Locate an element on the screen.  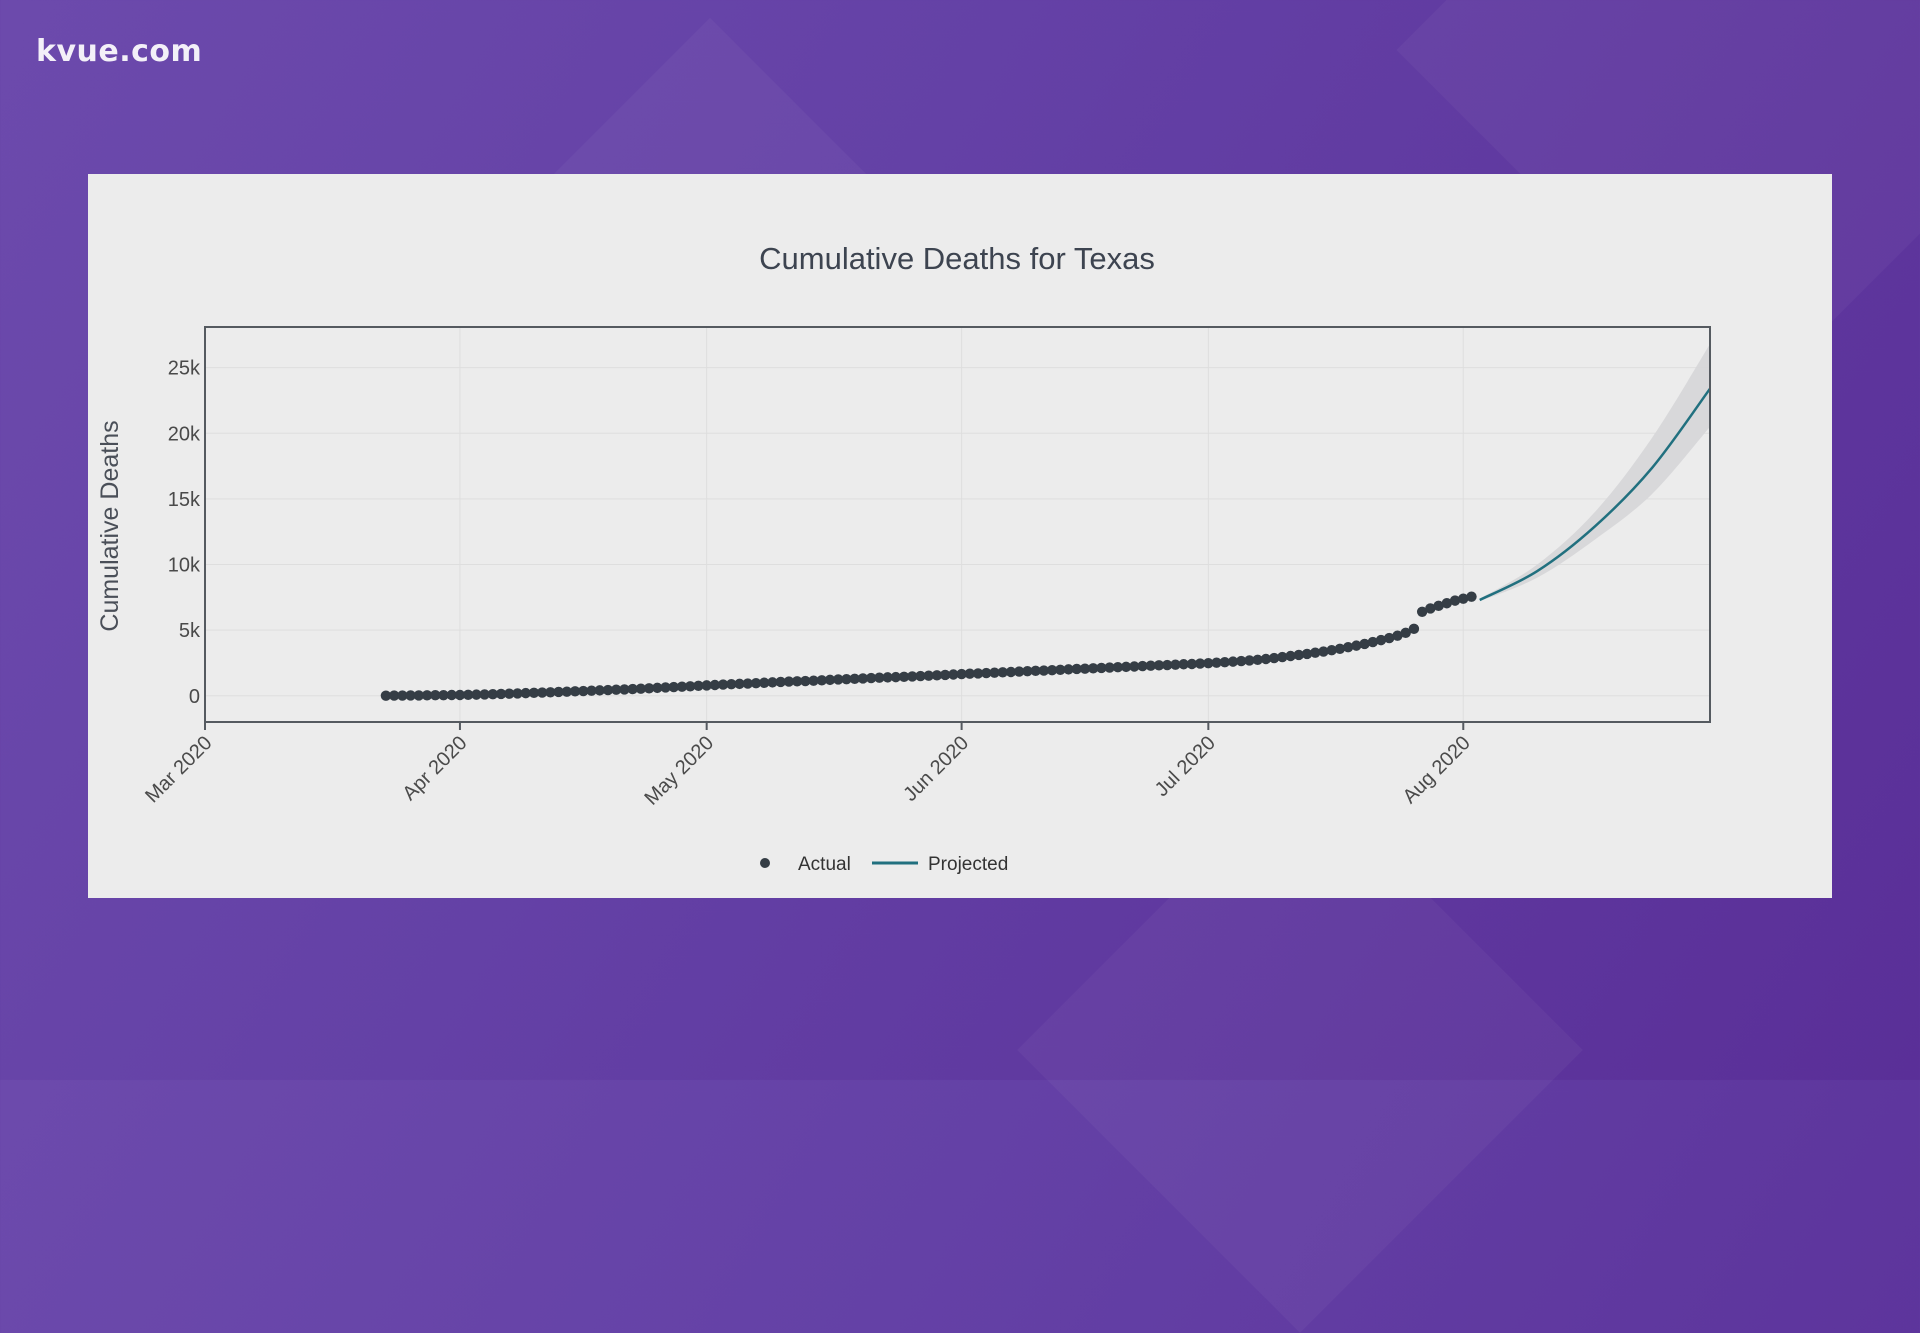
x-tick-label: Aug 2020 is located at coordinates (1437, 770).